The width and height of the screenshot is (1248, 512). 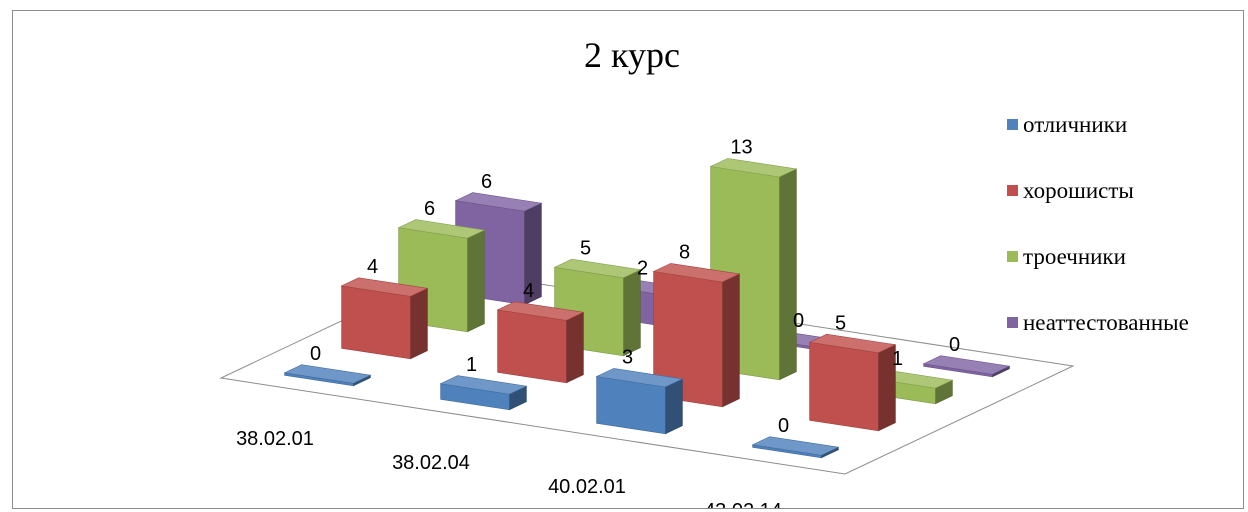 What do you see at coordinates (639, 401) in the screenshot?
I see `bar-отличники-40-02-01` at bounding box center [639, 401].